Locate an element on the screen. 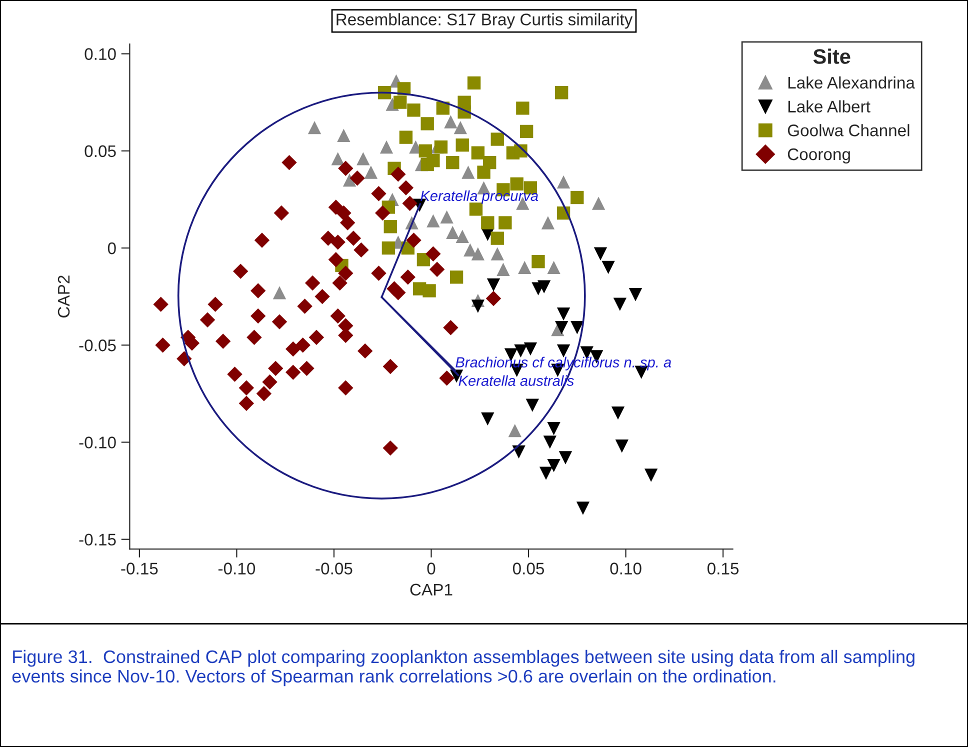 The image size is (968, 747). y-tick-label: 0.10 is located at coordinates (100, 54).